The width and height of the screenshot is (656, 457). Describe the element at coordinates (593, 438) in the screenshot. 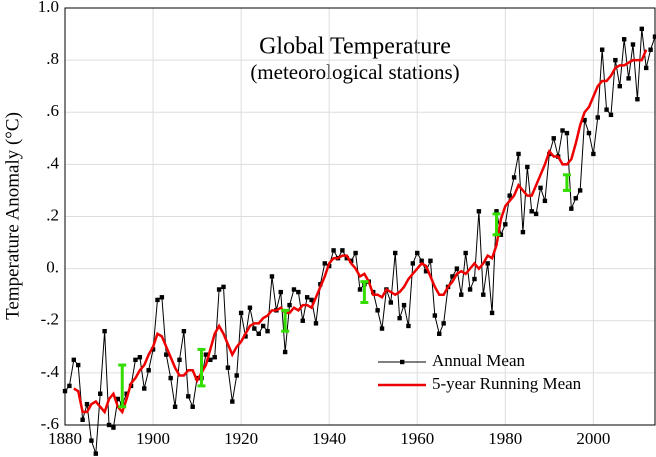

I see `x-tick-label: 2000` at that location.